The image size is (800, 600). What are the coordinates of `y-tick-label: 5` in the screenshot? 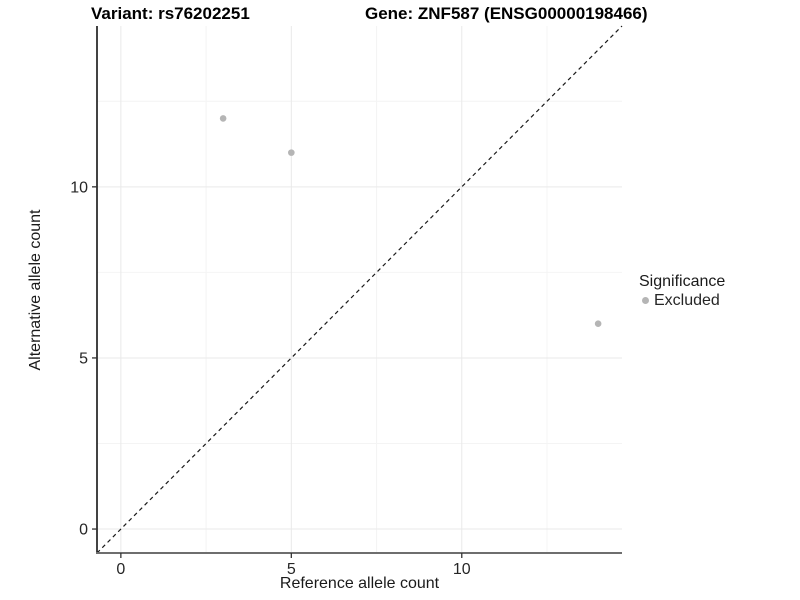 It's located at (83, 358).